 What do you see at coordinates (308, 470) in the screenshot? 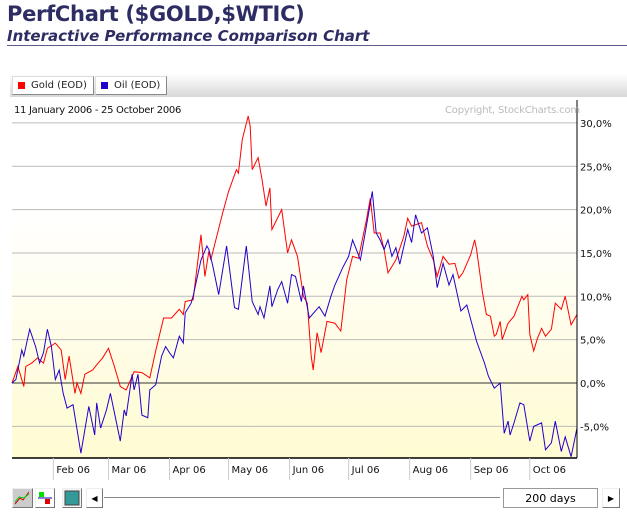
I see `x-tick-label: Jun 06` at bounding box center [308, 470].